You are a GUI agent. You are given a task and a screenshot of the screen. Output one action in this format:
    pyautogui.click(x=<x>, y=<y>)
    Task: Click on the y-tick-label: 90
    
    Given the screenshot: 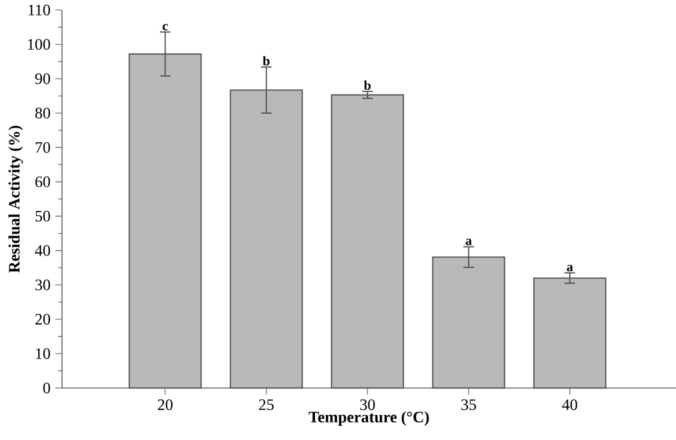 What is the action you would take?
    pyautogui.click(x=42, y=78)
    